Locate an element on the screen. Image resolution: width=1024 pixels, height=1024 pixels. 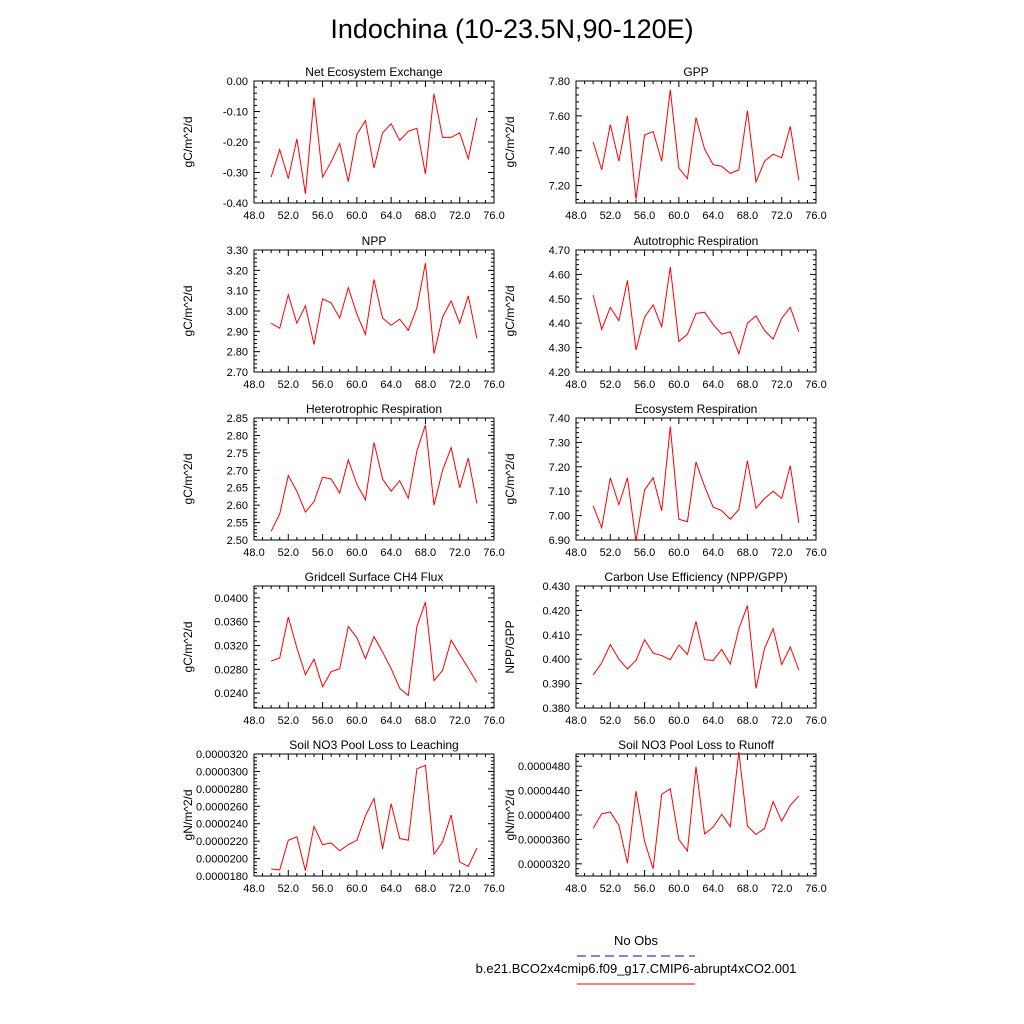
y-tick-label: 0.0000180 is located at coordinates (222, 877).